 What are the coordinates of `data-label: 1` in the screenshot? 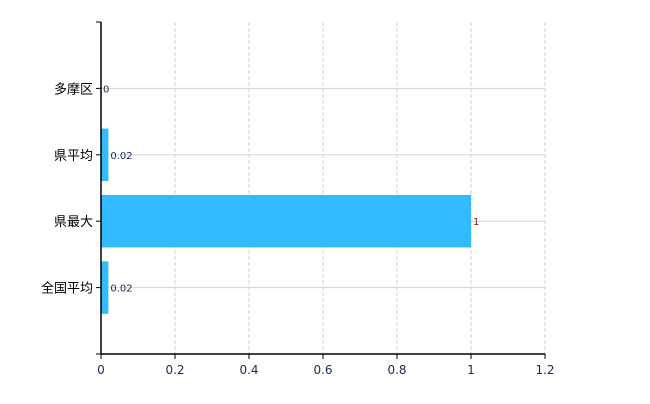 It's located at (476, 222).